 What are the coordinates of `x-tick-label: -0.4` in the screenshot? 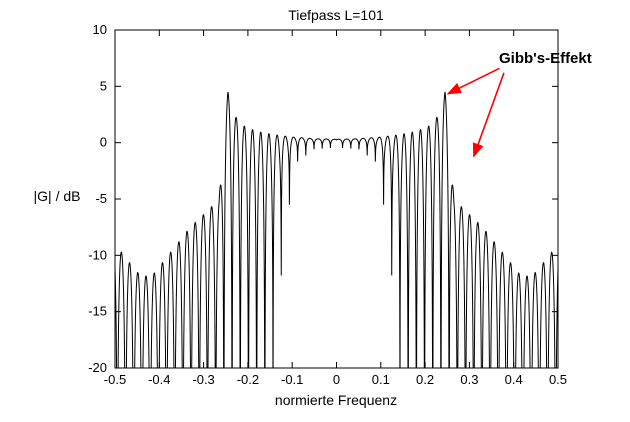 It's located at (159, 379).